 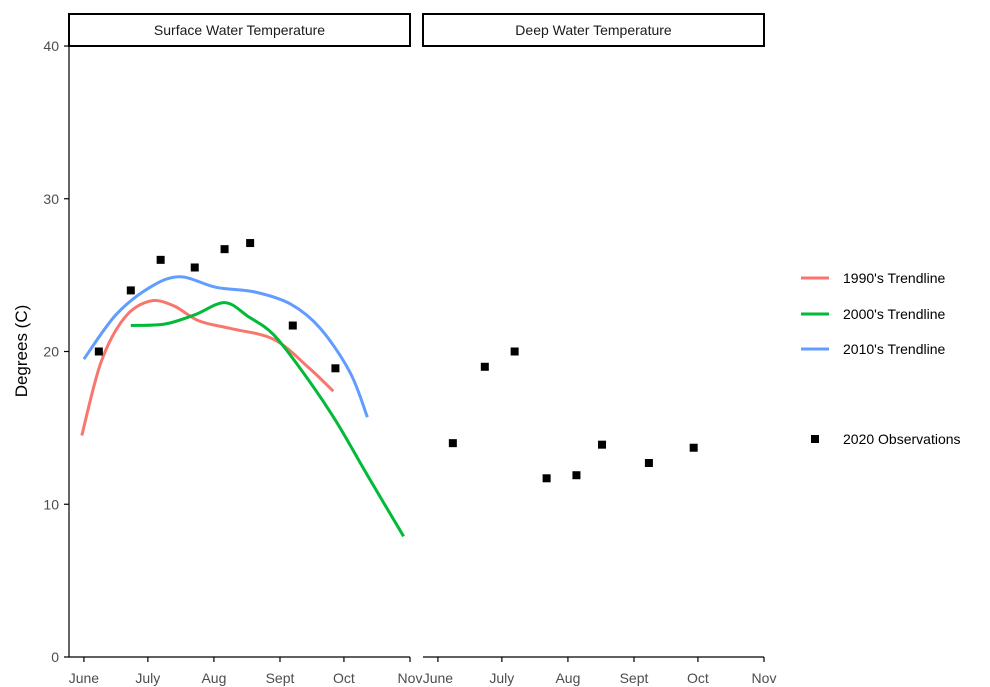 What do you see at coordinates (902, 439) in the screenshot?
I see `legend-label: 2020 Observations` at bounding box center [902, 439].